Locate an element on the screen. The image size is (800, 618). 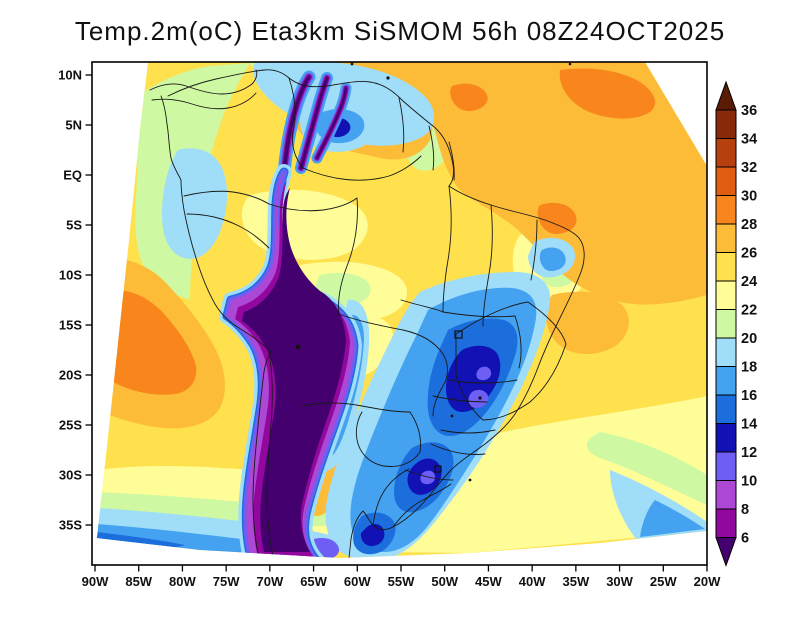
colorbar-tick-label: 12 is located at coordinates (749, 453).